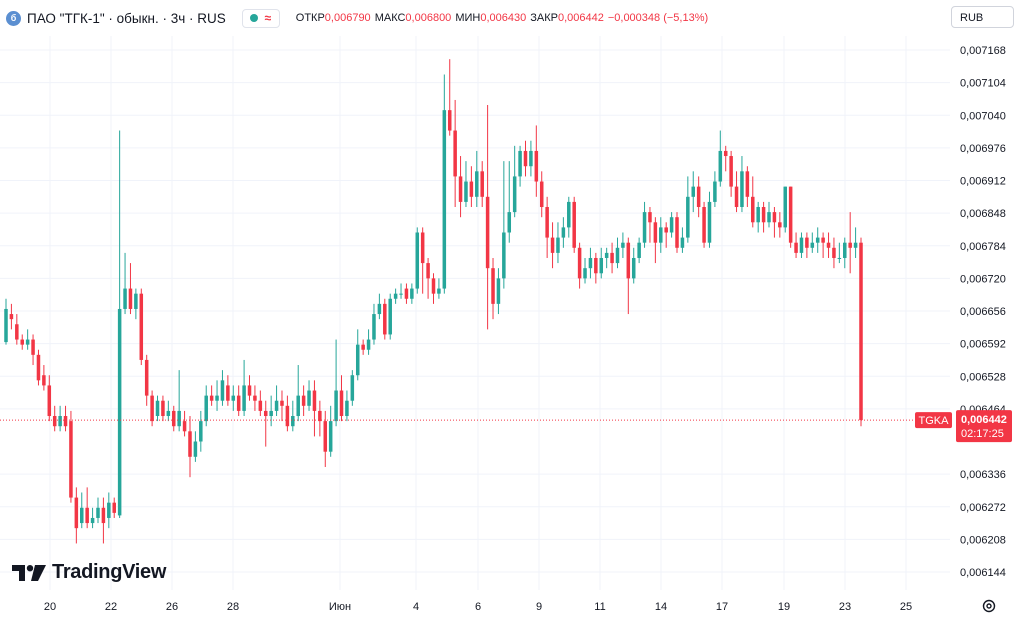  Describe the element at coordinates (933, 420) in the screenshot. I see `ticker-tag` at that location.